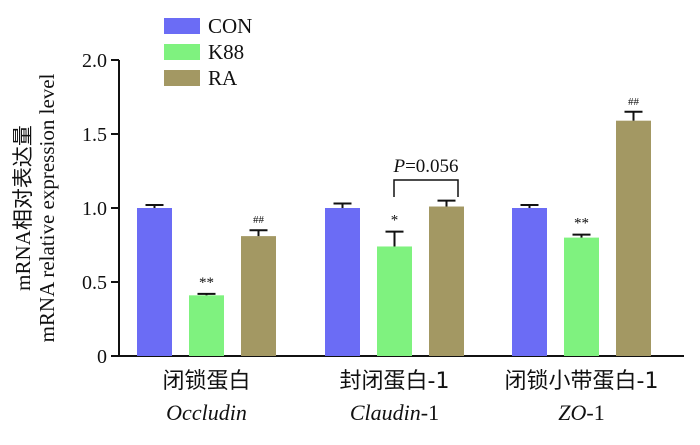 This screenshot has width=700, height=445. I want to click on x-category-label-en: ZO-1, so click(581, 412).